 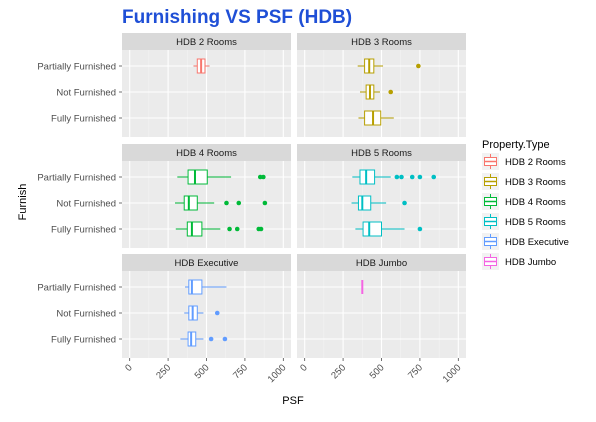 What do you see at coordinates (535, 202) in the screenshot?
I see `legend-label: HDB 4 Rooms` at bounding box center [535, 202].